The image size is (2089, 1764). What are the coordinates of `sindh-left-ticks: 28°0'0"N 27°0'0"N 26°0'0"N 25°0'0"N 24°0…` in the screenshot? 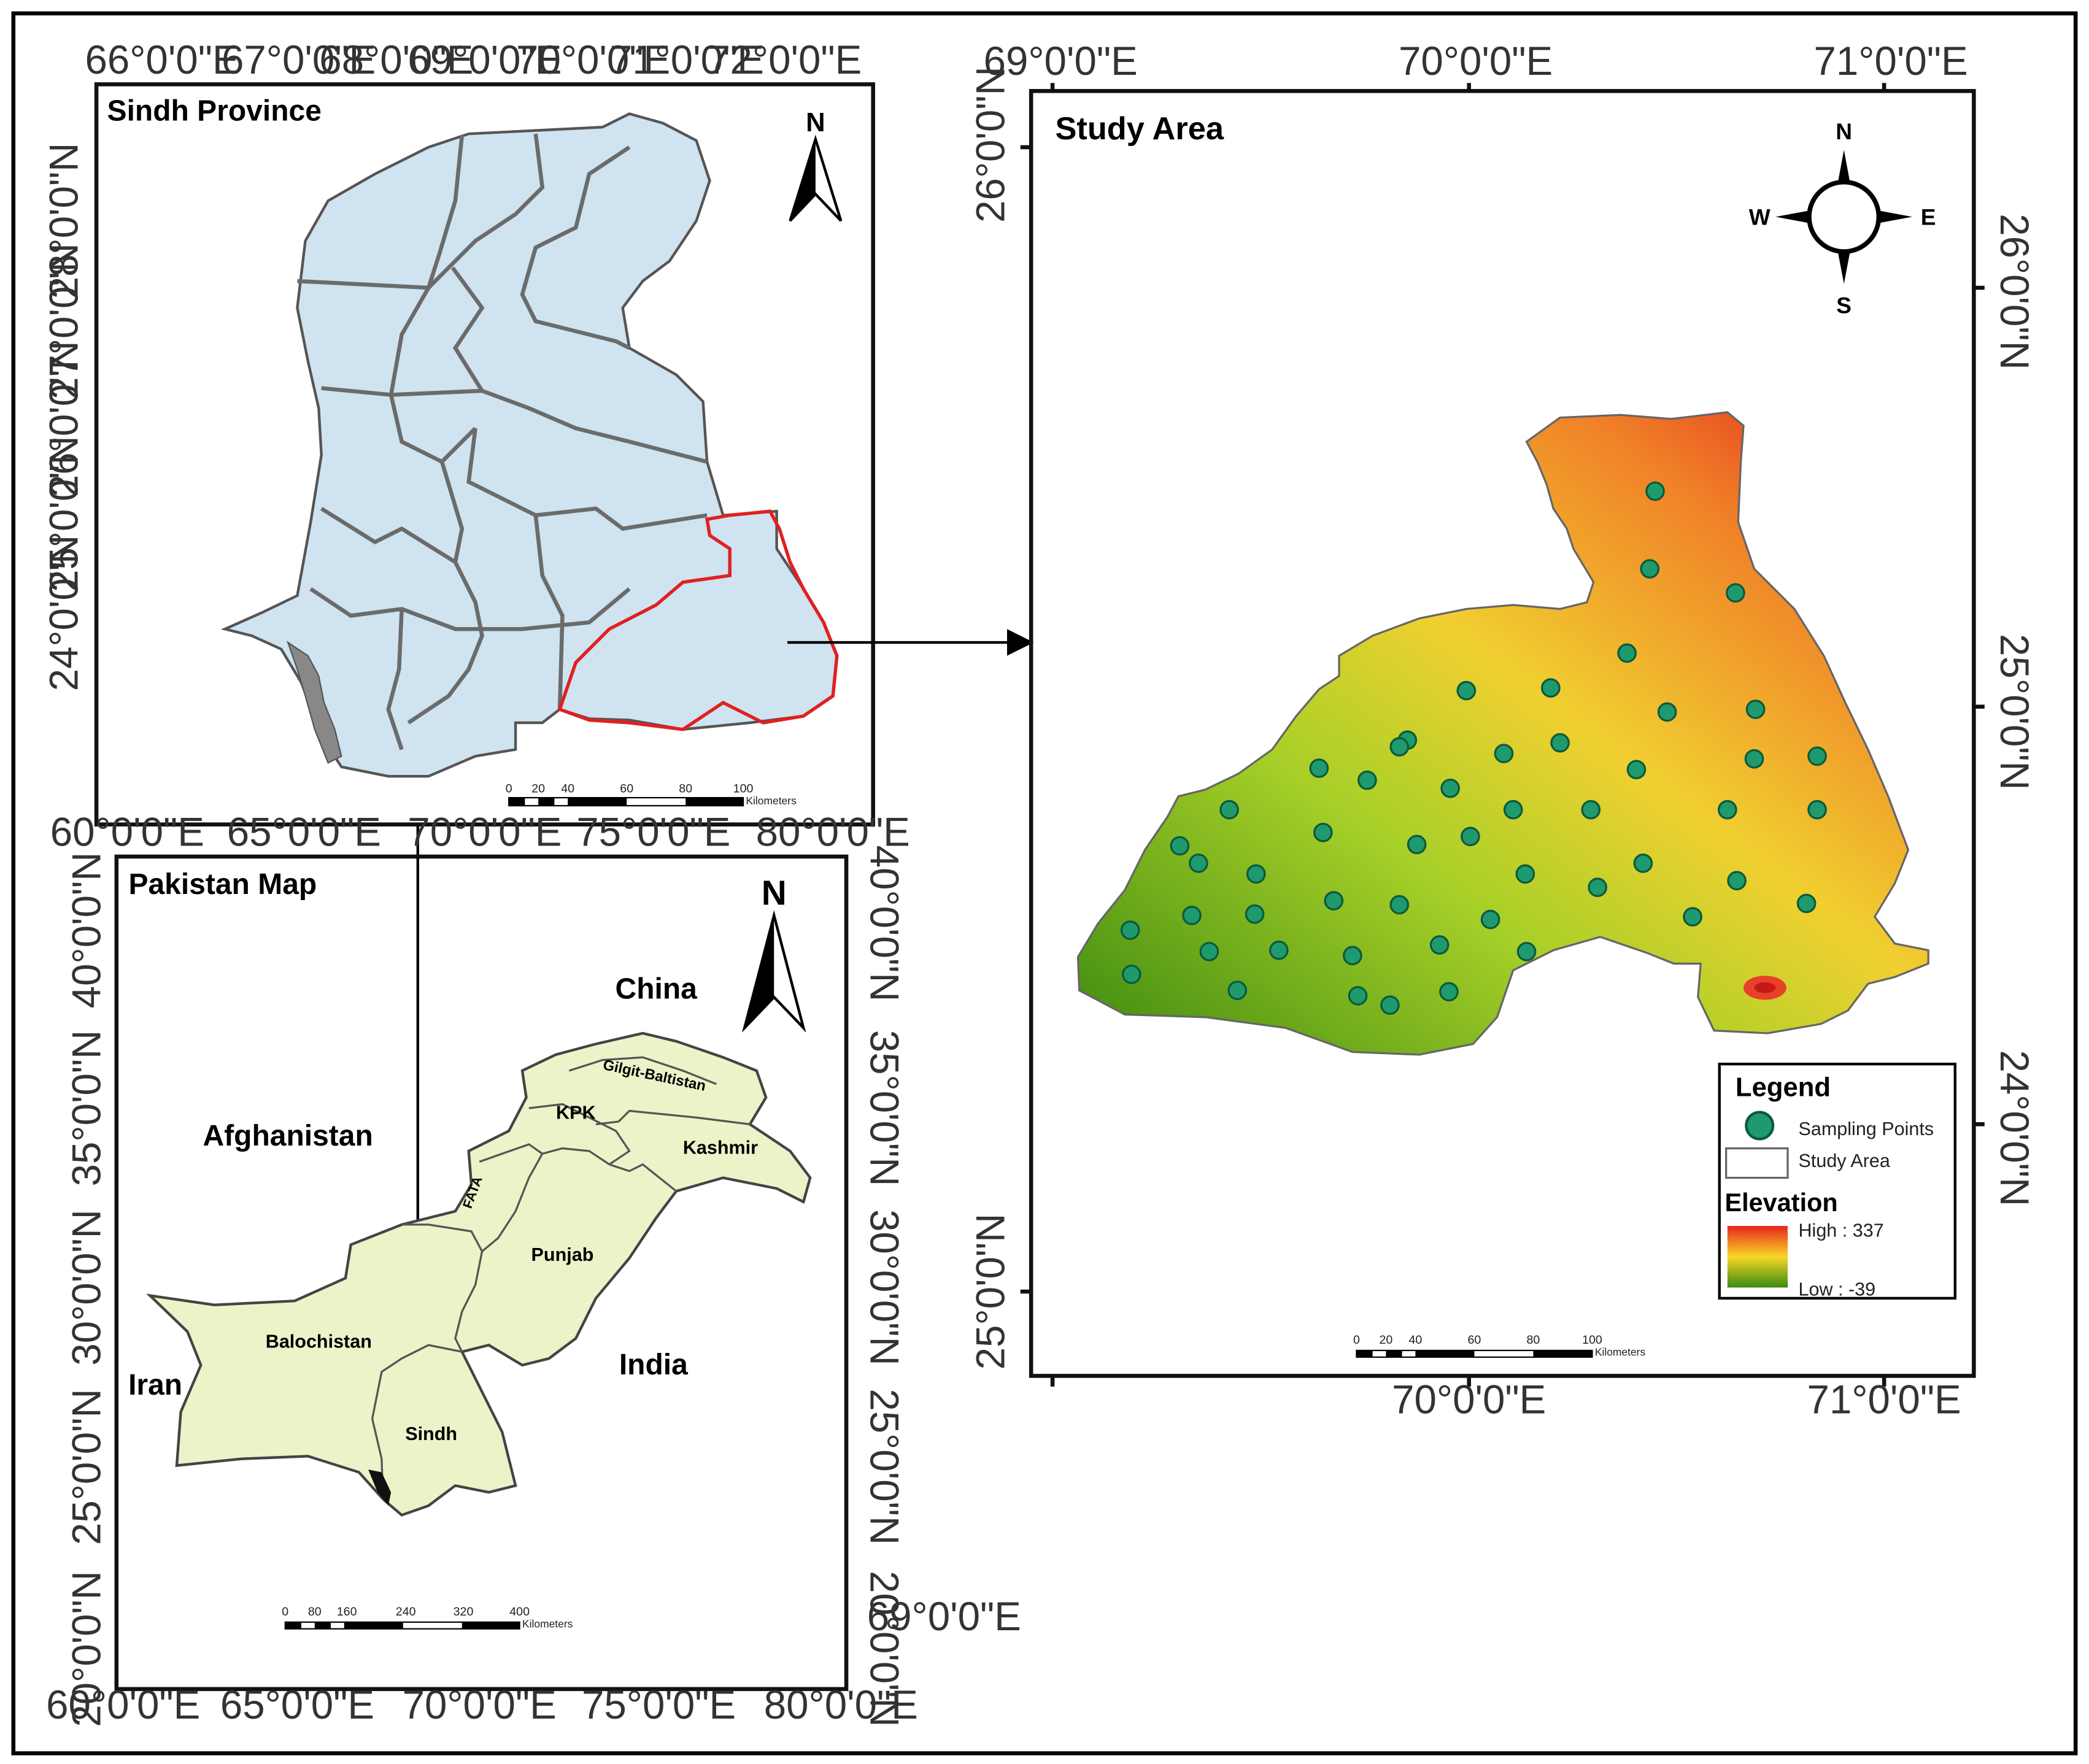 It's located at (64, 417).